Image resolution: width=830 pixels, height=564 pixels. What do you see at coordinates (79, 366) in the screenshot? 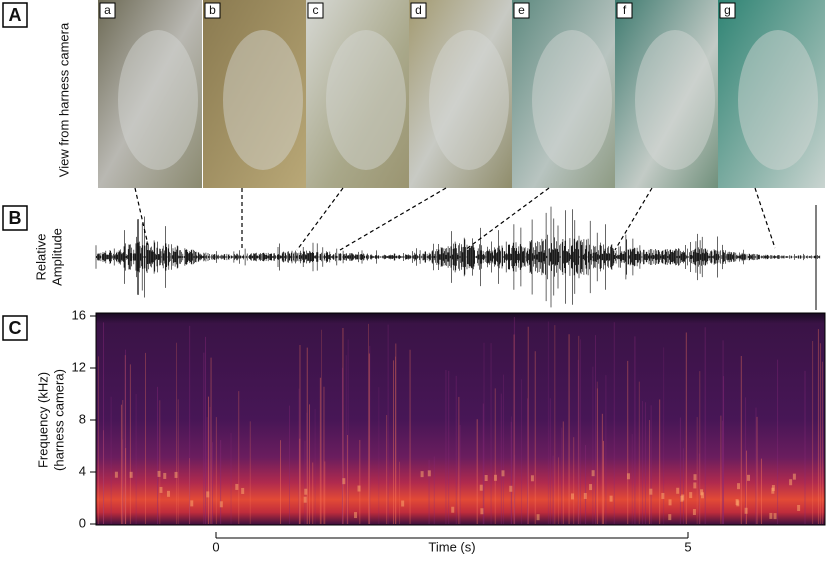
I see `y-tick-label: 12` at bounding box center [79, 366].